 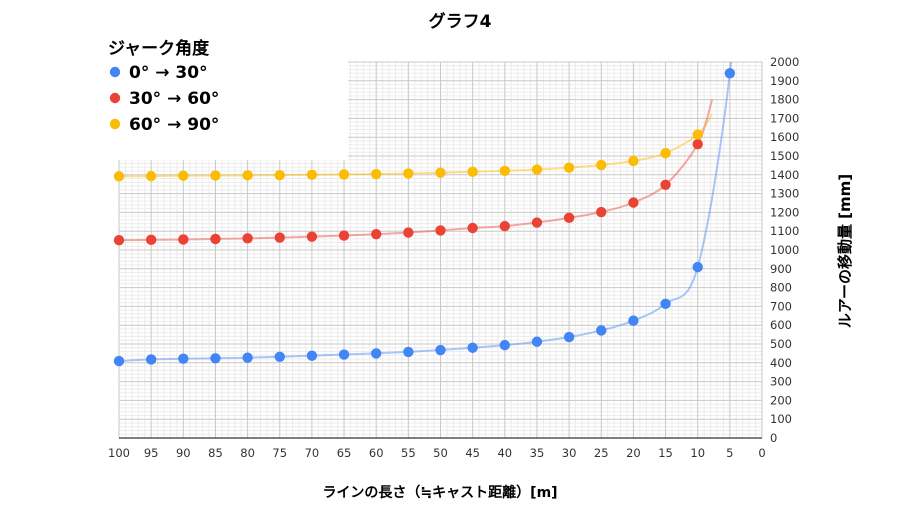 What do you see at coordinates (781, 306) in the screenshot?
I see `y-tick-label: 700` at bounding box center [781, 306].